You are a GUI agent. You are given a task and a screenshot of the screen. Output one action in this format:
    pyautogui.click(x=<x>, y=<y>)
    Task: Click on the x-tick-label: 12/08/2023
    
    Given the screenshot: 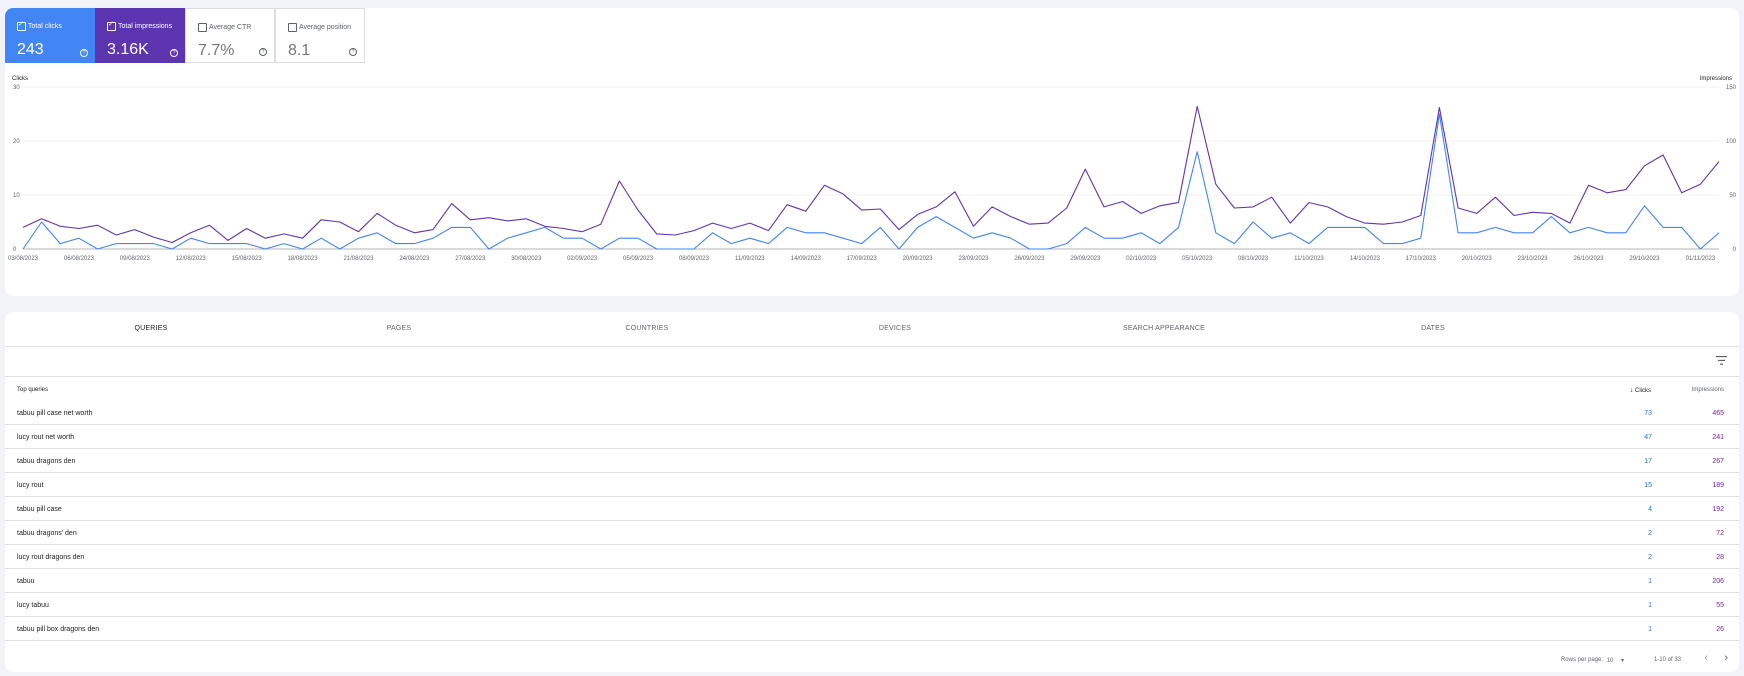 What is the action you would take?
    pyautogui.click(x=191, y=259)
    